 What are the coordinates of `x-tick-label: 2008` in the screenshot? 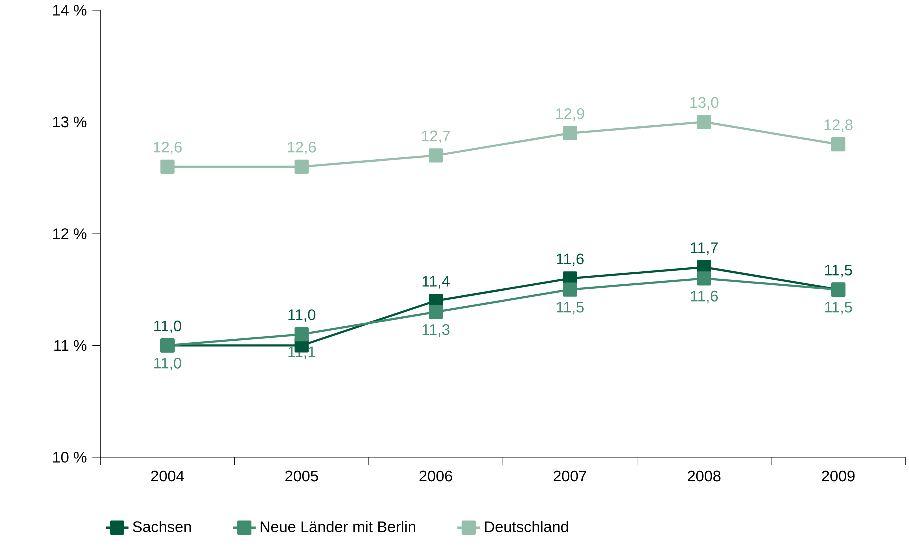 It's located at (704, 476).